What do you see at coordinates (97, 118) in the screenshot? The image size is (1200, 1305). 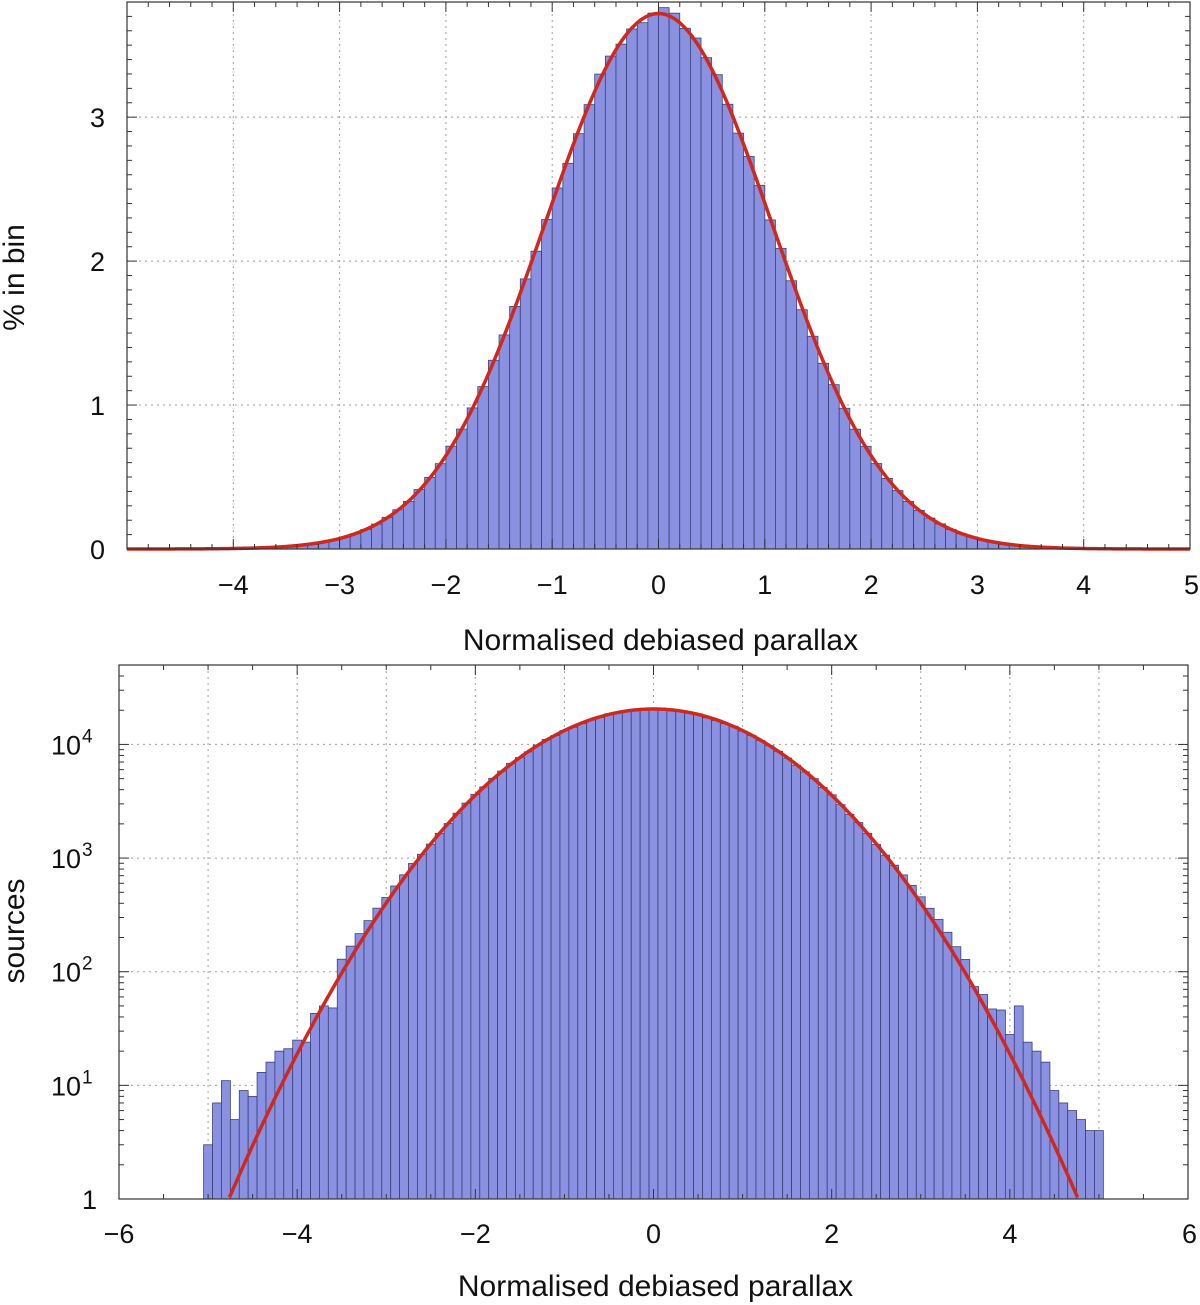 I see `top-y-tick-label: 3` at bounding box center [97, 118].